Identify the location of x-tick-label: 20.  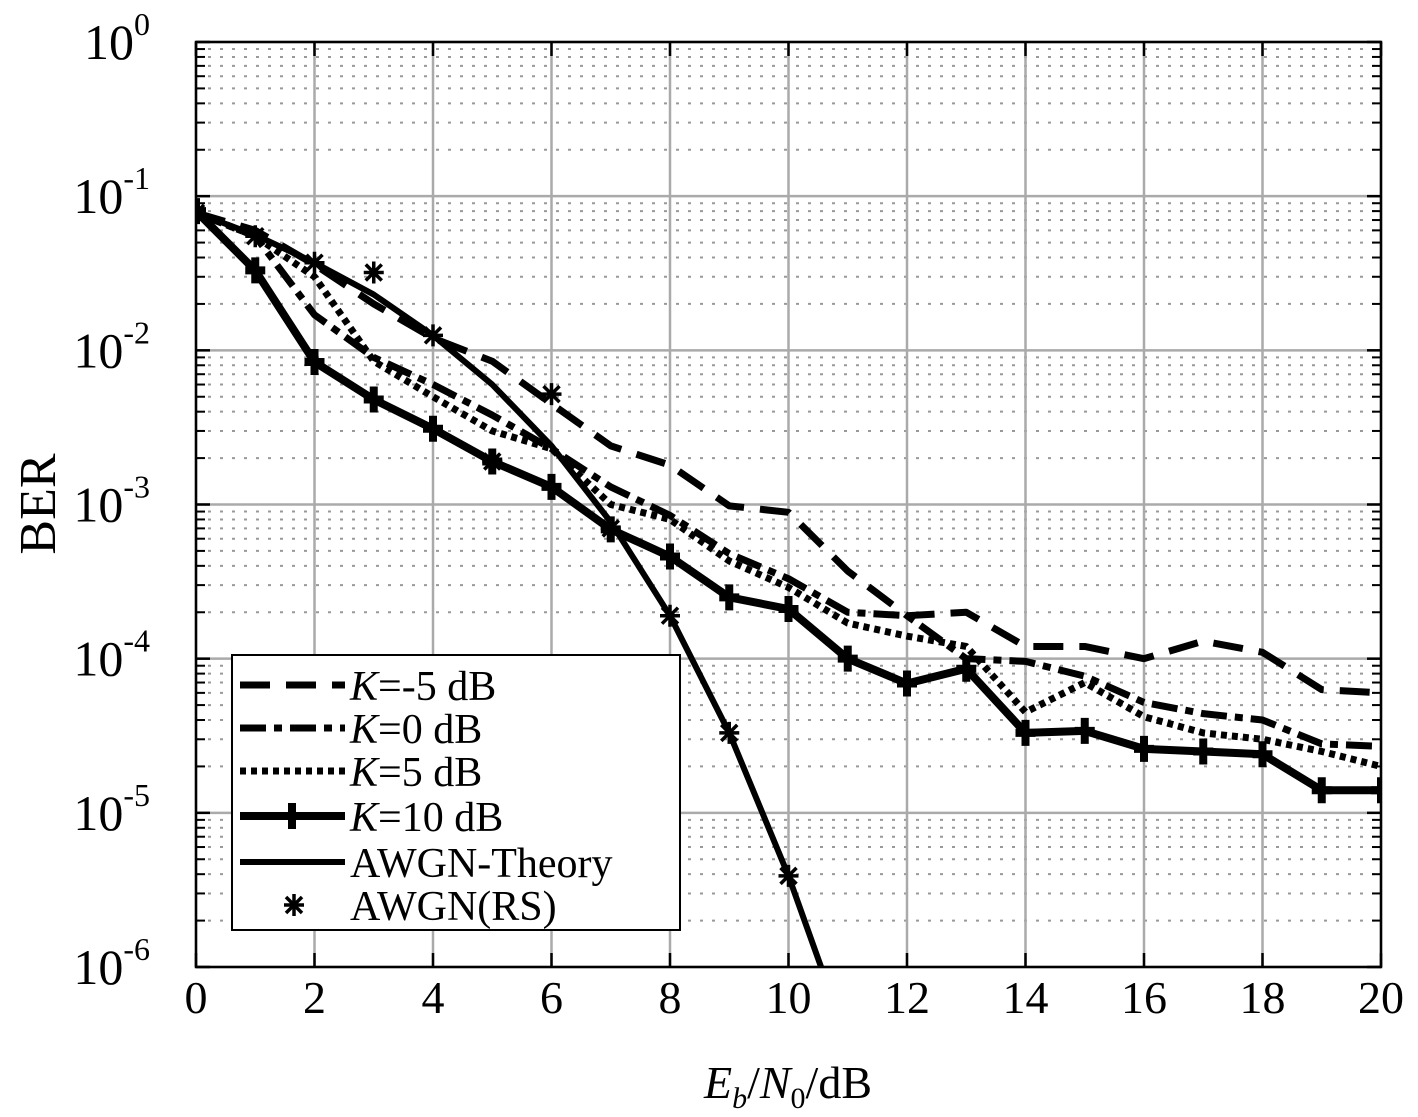
(1381, 997).